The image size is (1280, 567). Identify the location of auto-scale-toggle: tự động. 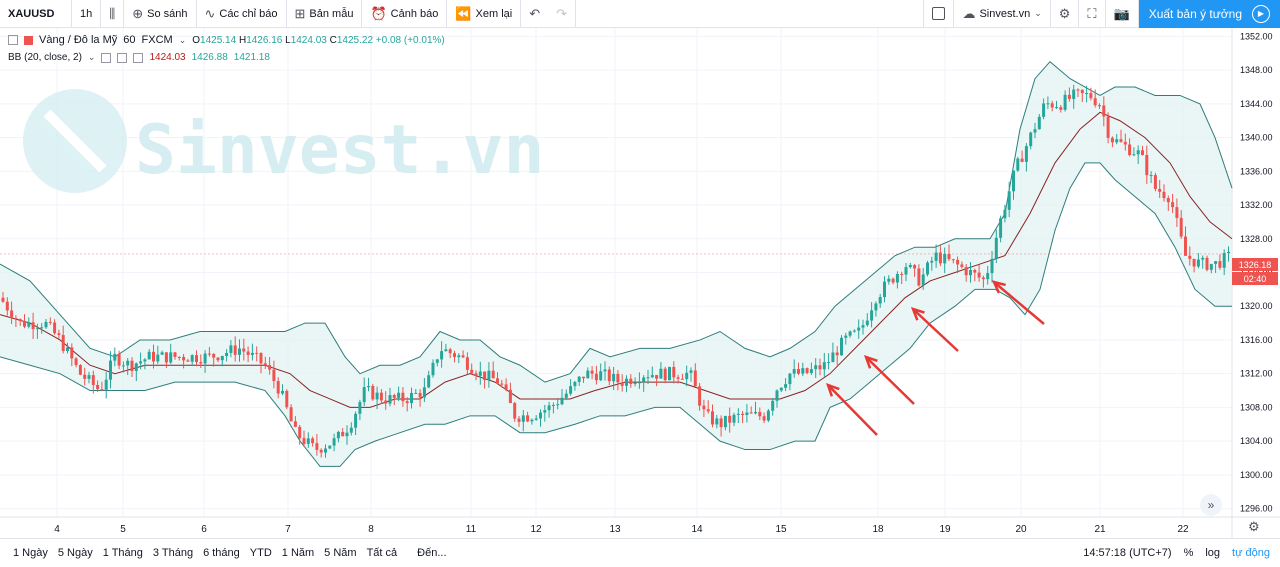
(1251, 553).